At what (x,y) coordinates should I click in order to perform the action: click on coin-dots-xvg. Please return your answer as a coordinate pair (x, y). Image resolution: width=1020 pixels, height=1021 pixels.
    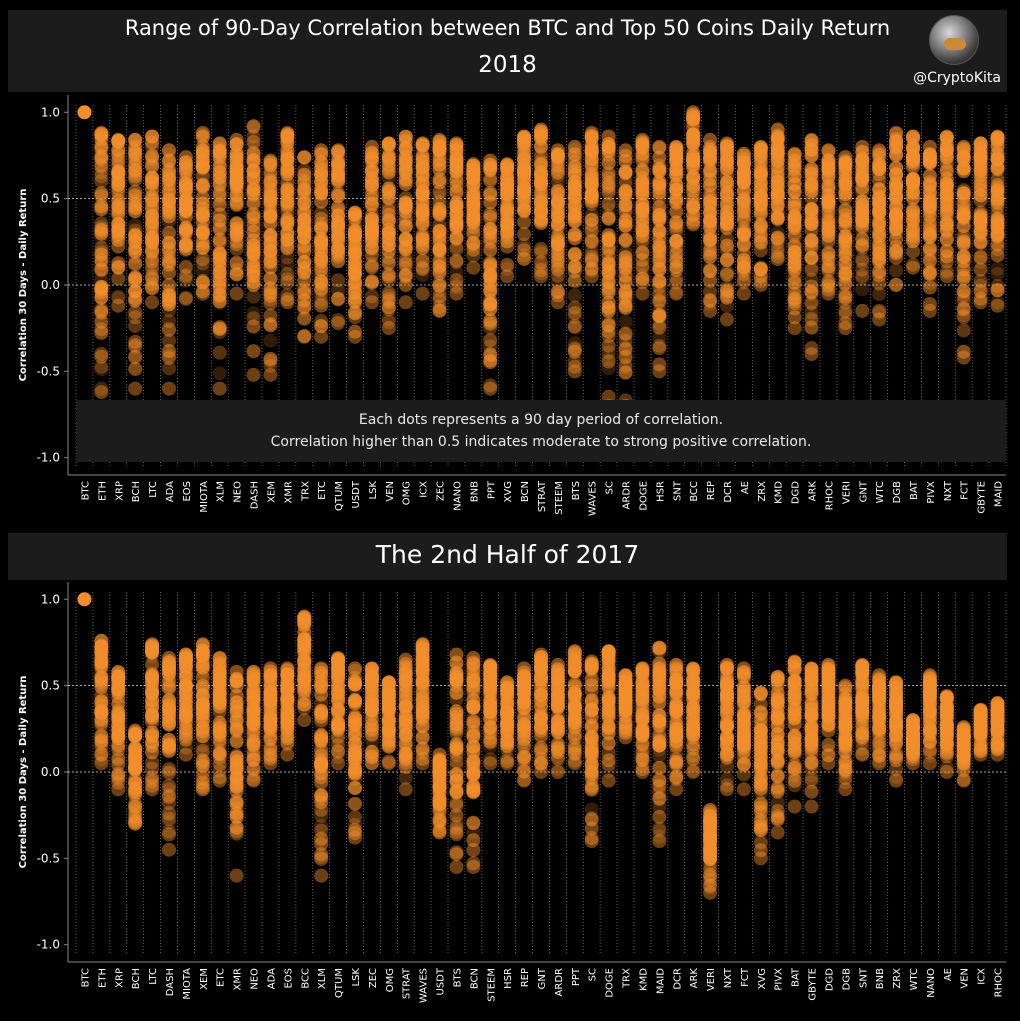
    Looking at the image, I should click on (507, 220).